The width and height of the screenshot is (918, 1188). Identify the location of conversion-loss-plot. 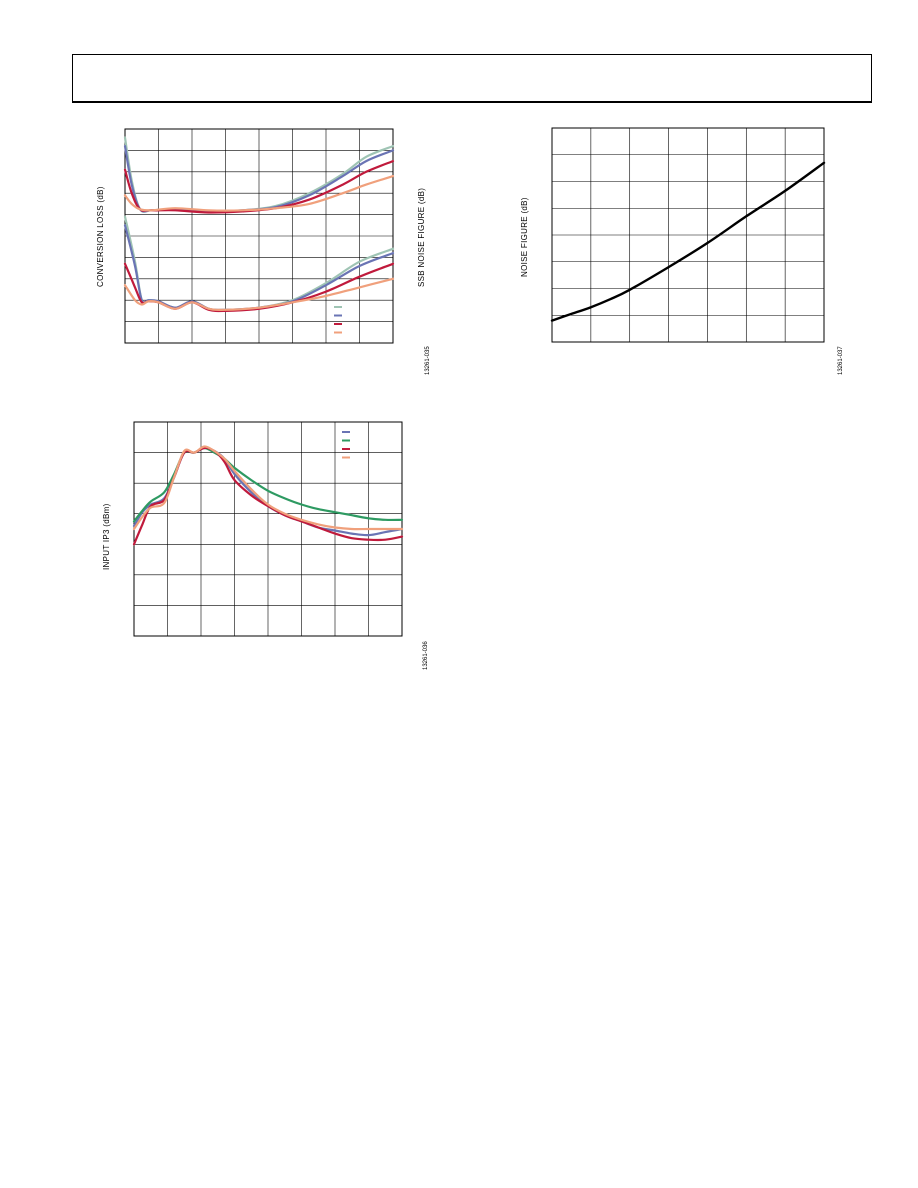
(259, 236).